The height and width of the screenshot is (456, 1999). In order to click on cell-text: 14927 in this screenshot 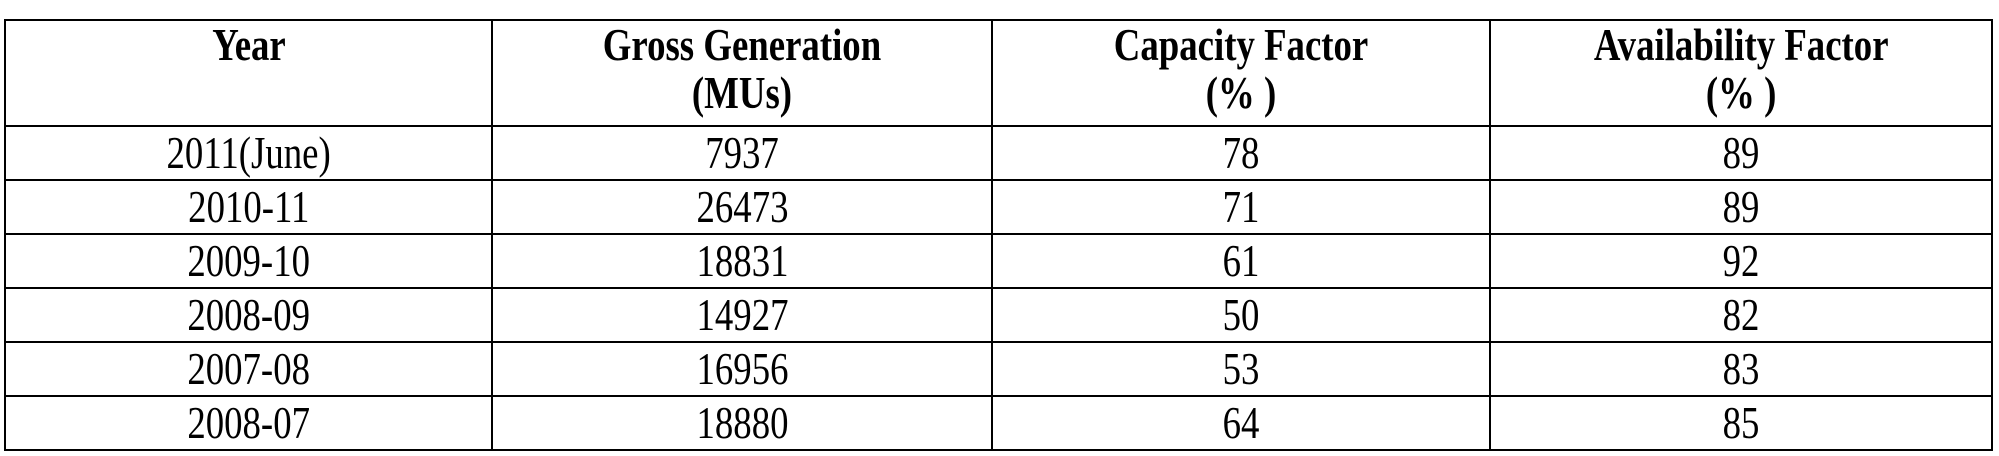, I will do `click(742, 314)`.